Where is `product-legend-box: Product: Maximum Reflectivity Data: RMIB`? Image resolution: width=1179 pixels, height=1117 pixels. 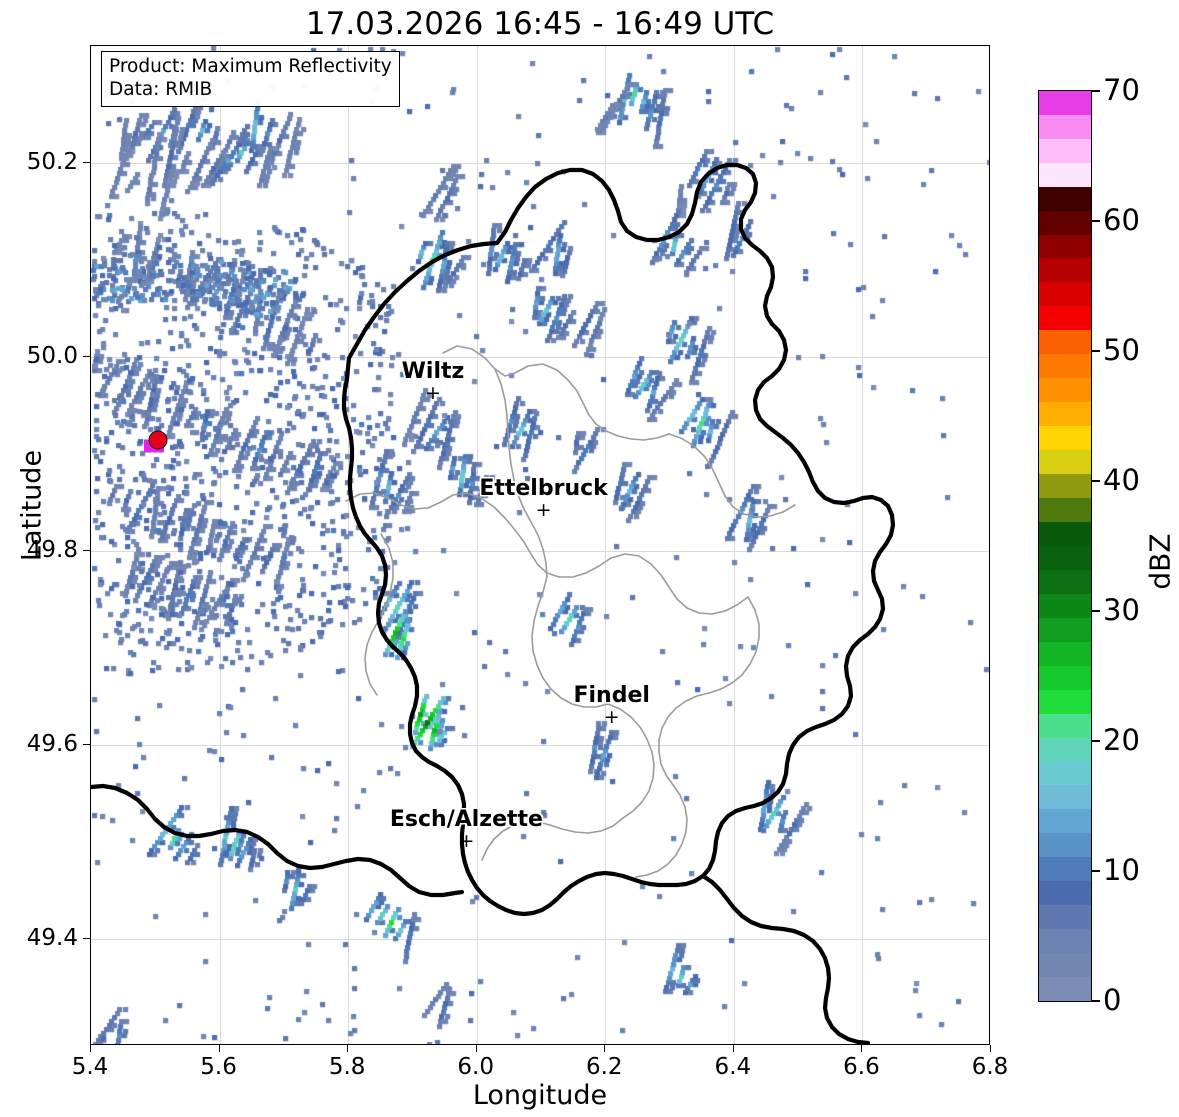 product-legend-box: Product: Maximum Reflectivity Data: RMIB is located at coordinates (250, 79).